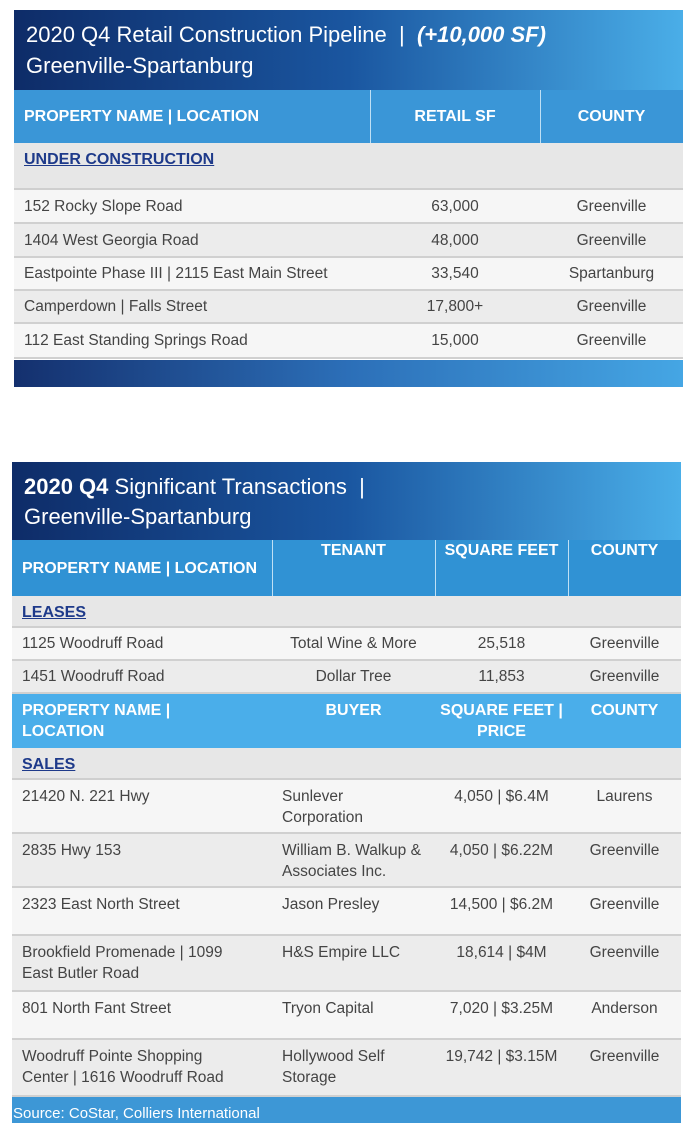  What do you see at coordinates (333, 1067) in the screenshot?
I see `table-cell: Hollywood Self Storage` at bounding box center [333, 1067].